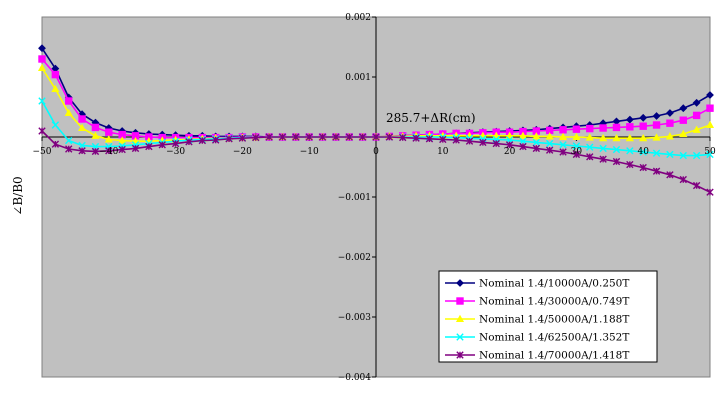  I want to click on legend-item: Nominal 1.4/70000A/1.418T, so click(537, 356).